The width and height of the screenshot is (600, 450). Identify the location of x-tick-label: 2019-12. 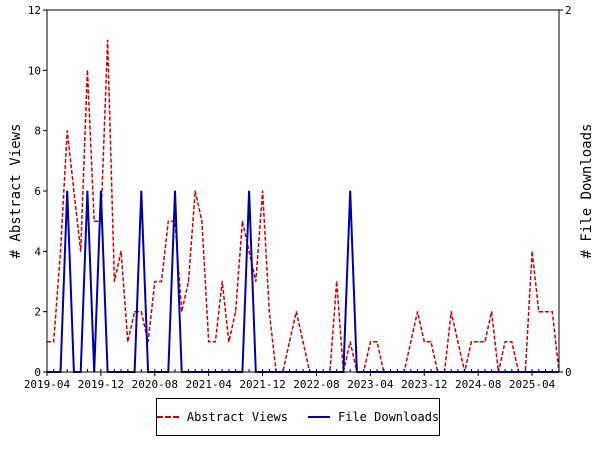
(101, 384).